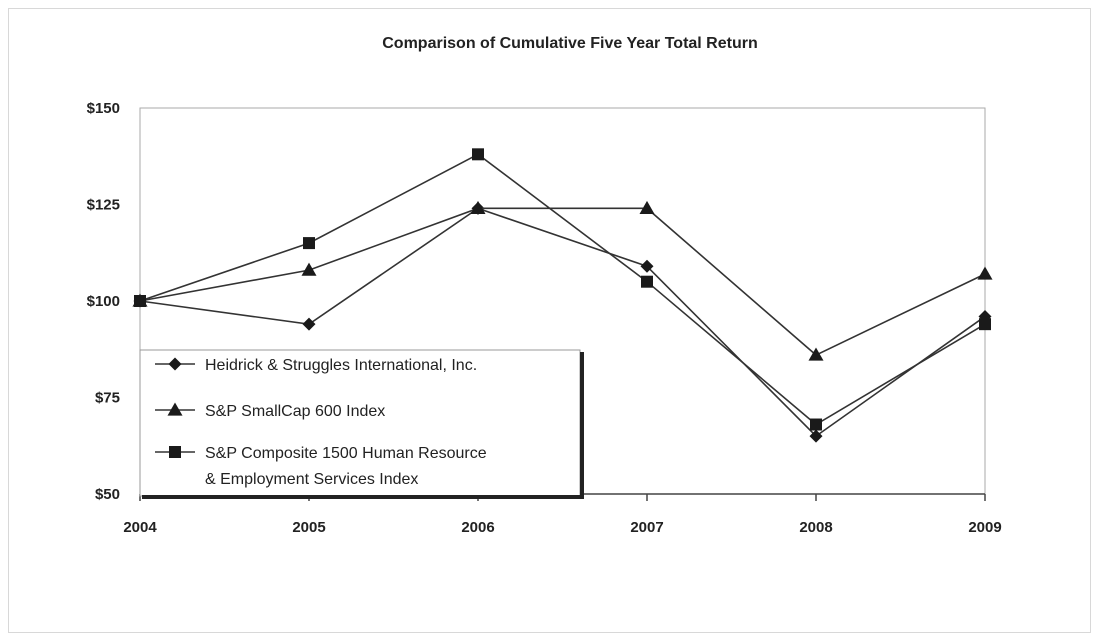 The width and height of the screenshot is (1099, 641). Describe the element at coordinates (107, 494) in the screenshot. I see `y-tick-label: $50` at that location.